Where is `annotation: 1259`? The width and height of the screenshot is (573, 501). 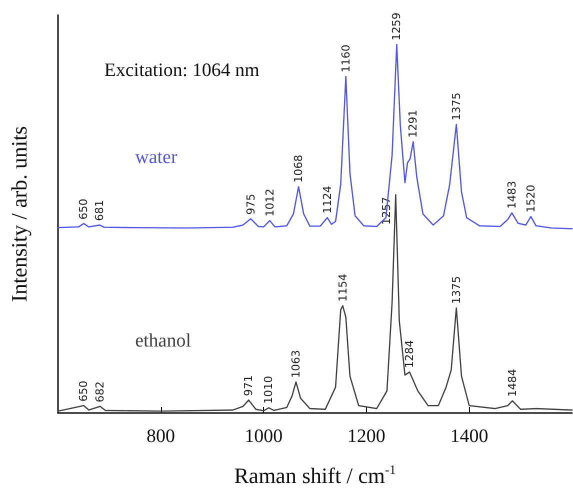
annotation: 1259 is located at coordinates (397, 26).